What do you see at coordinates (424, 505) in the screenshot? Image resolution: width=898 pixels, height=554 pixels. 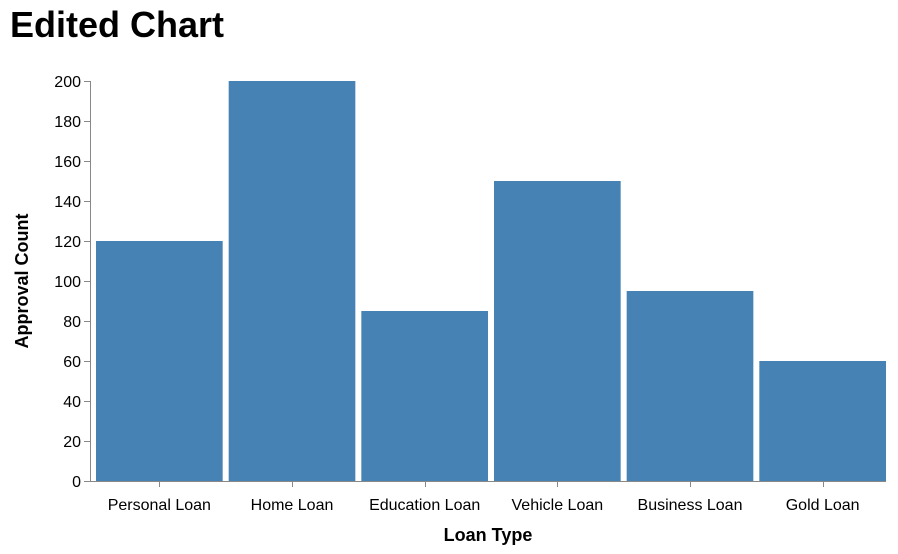 I see `x-tick-label: Education Loan` at bounding box center [424, 505].